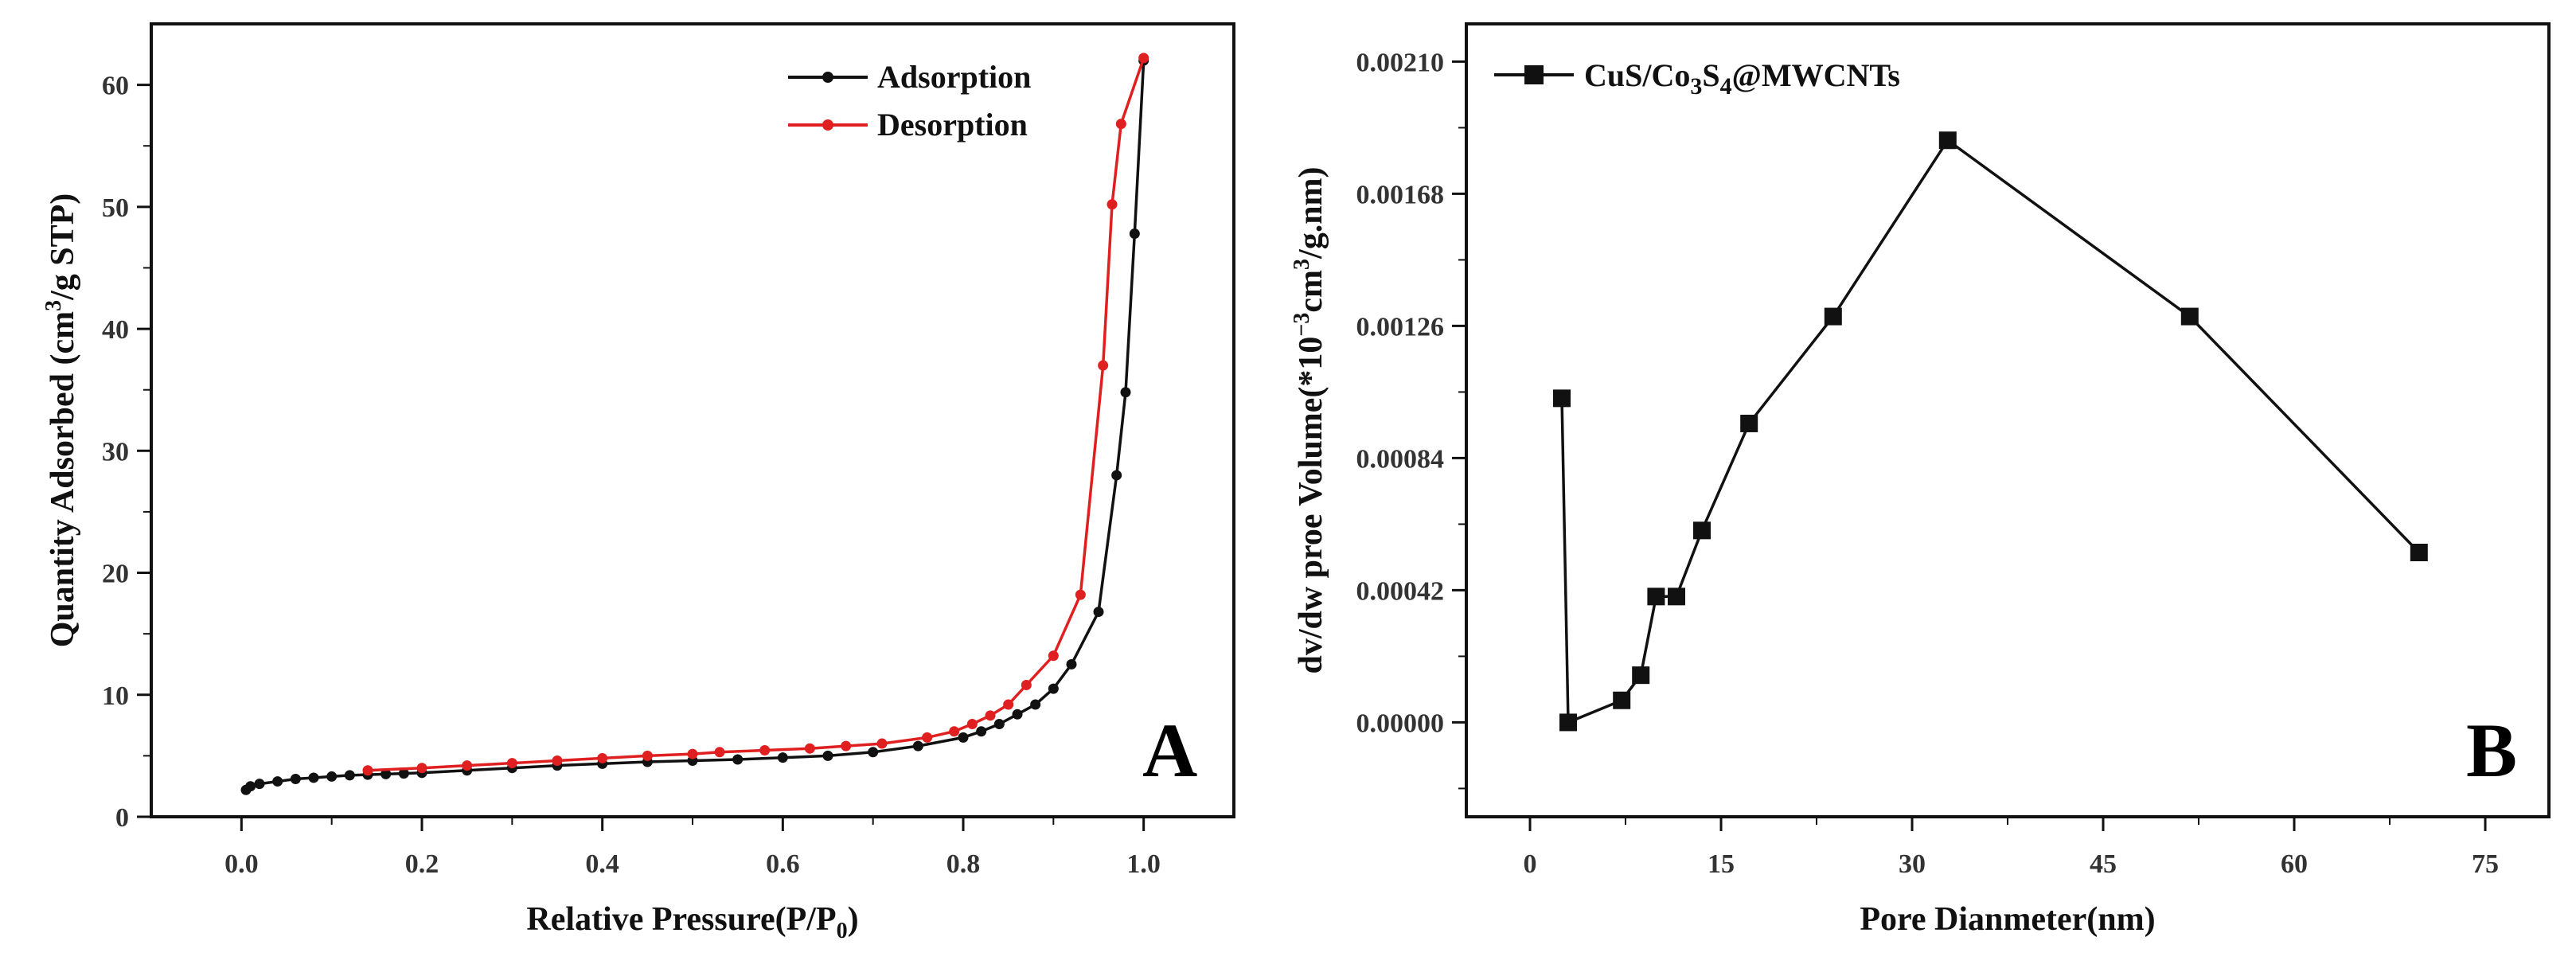  What do you see at coordinates (115, 208) in the screenshot?
I see `y-tick-label: 50` at bounding box center [115, 208].